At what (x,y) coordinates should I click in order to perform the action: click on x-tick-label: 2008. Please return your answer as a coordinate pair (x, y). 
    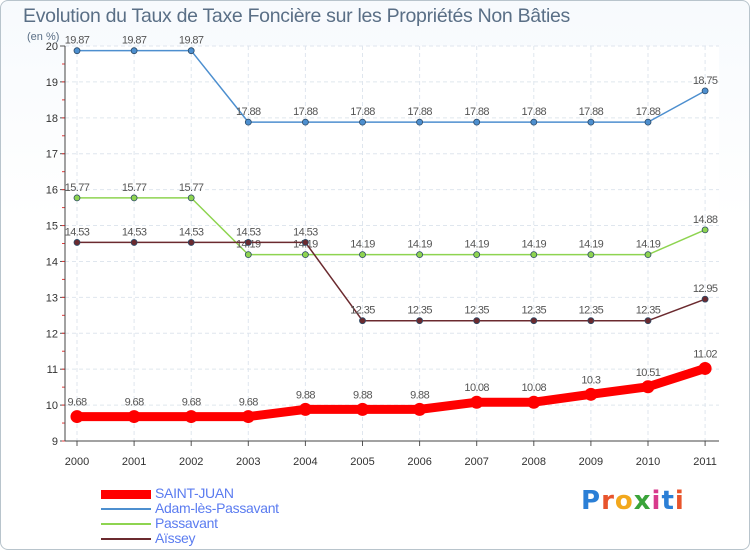
    Looking at the image, I should click on (534, 462).